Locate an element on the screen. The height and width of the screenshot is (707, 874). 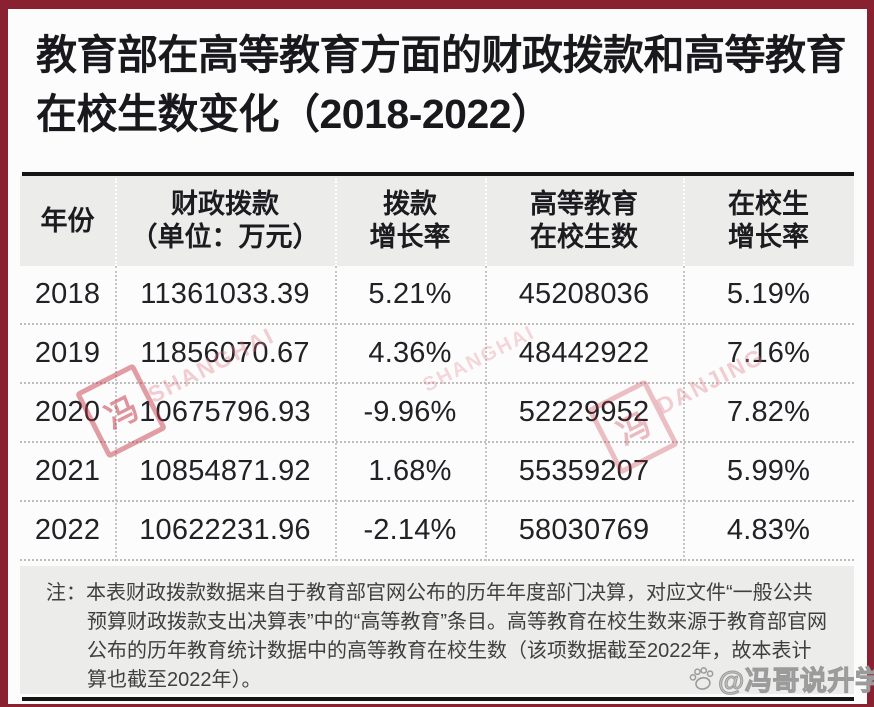
table-cell-allocation-growth: 1.68% is located at coordinates (410, 471).